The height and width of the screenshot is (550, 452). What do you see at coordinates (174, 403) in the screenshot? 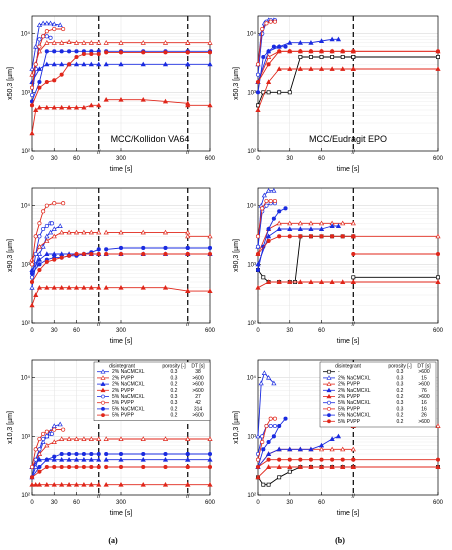
I see `legend-porosity: 0.3` at bounding box center [174, 403].